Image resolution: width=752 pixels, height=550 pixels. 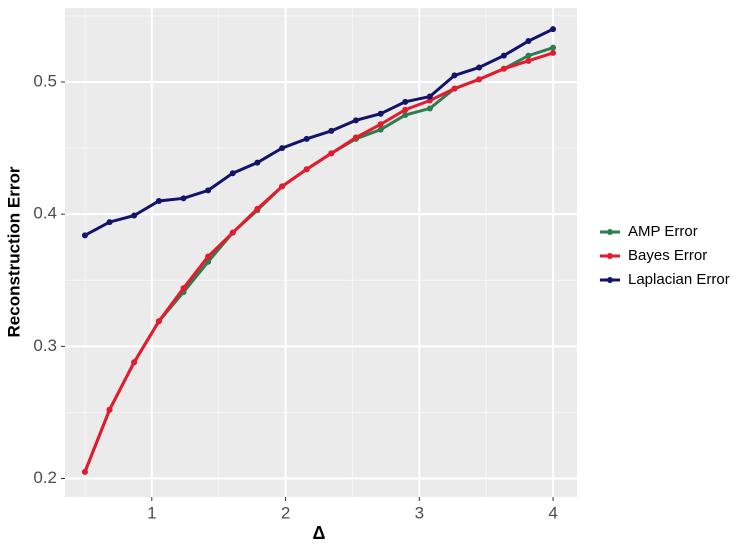 I want to click on x-tick-label: 1, so click(x=151, y=512).